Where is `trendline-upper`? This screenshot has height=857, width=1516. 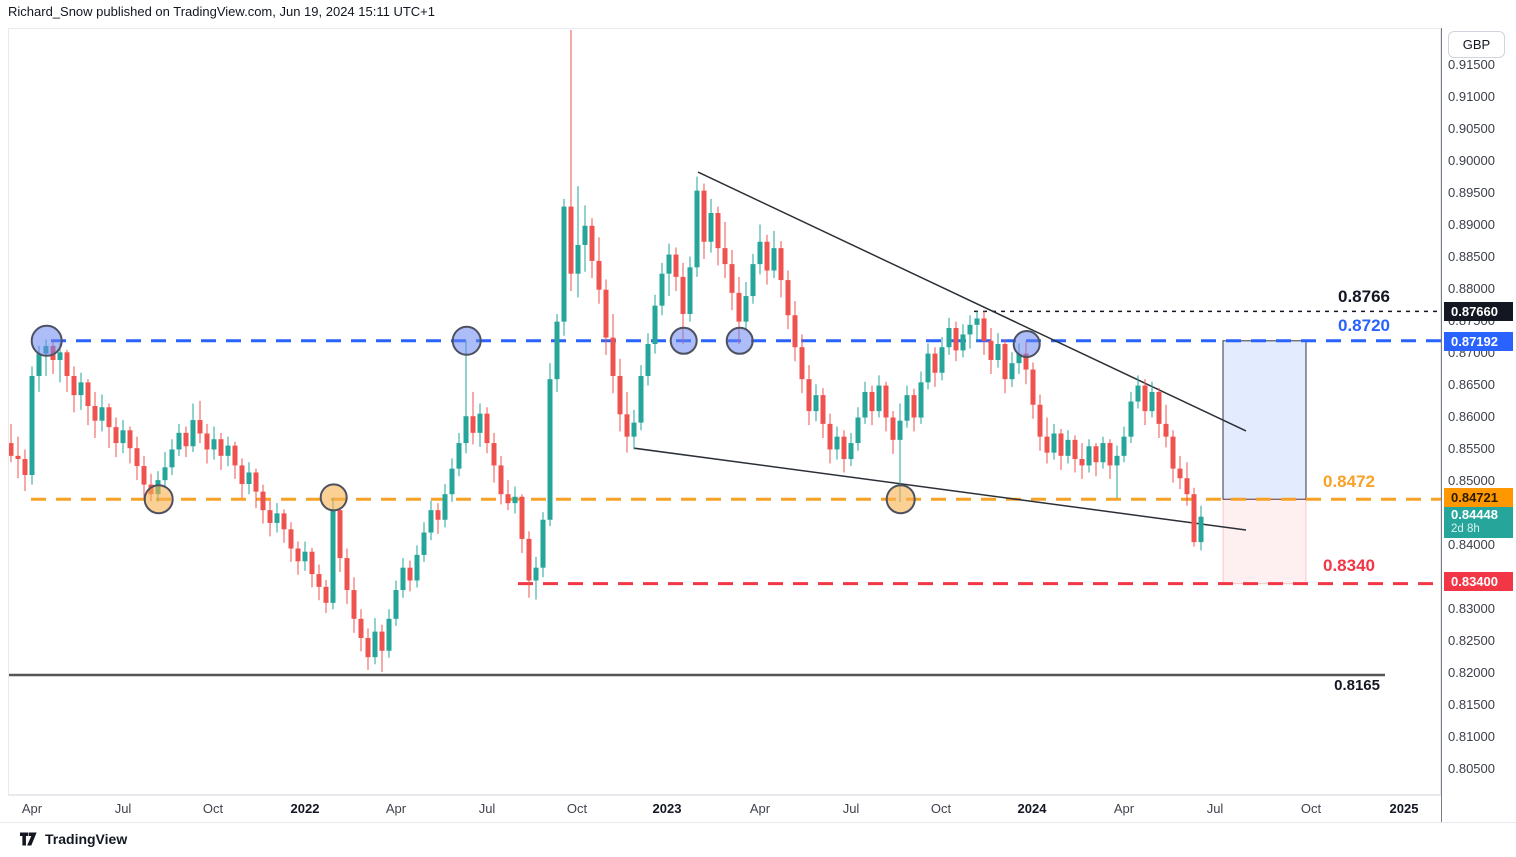
trendline-upper is located at coordinates (972, 301).